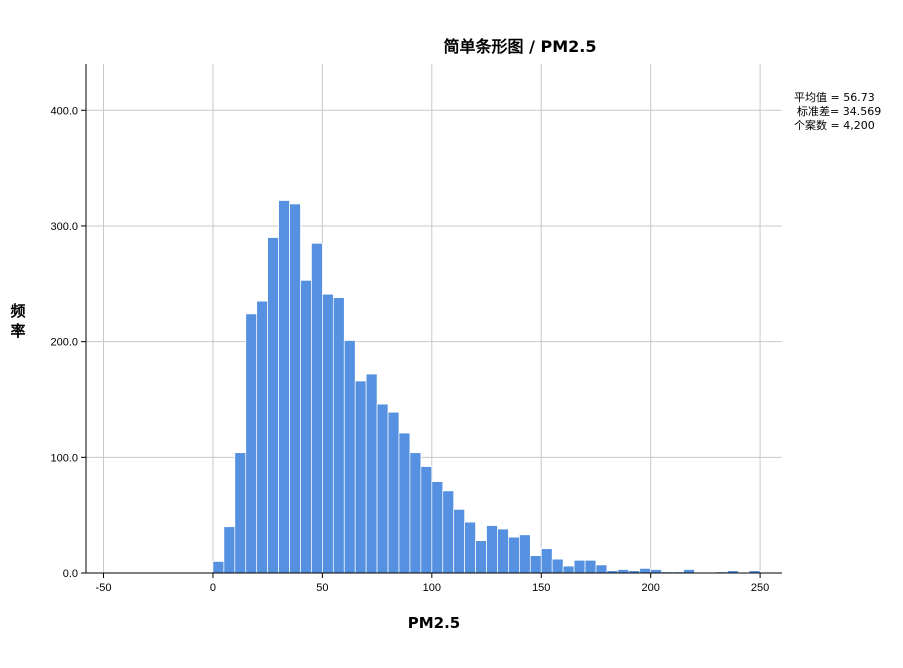 This screenshot has height=668, width=903. I want to click on x-tick-label: -50, so click(104, 588).